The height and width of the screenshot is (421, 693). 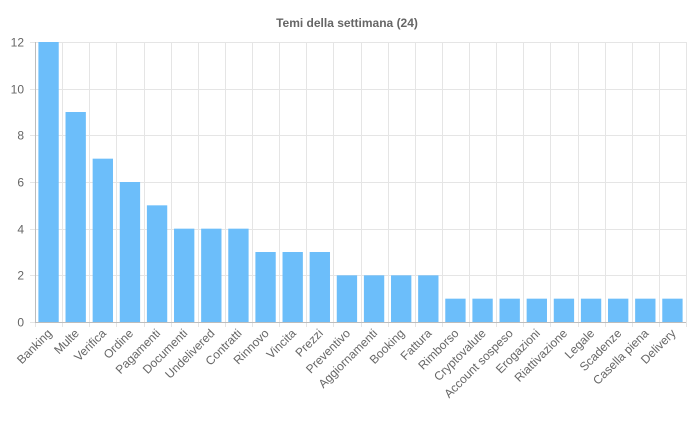 I want to click on y-tick-label: 12, so click(x=18, y=43).